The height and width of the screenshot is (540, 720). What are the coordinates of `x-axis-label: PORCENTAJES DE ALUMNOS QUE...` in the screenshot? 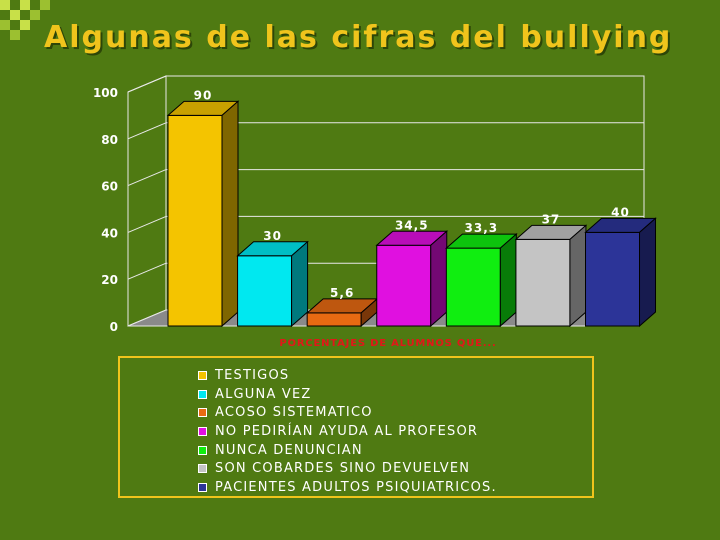 It's located at (387, 343).